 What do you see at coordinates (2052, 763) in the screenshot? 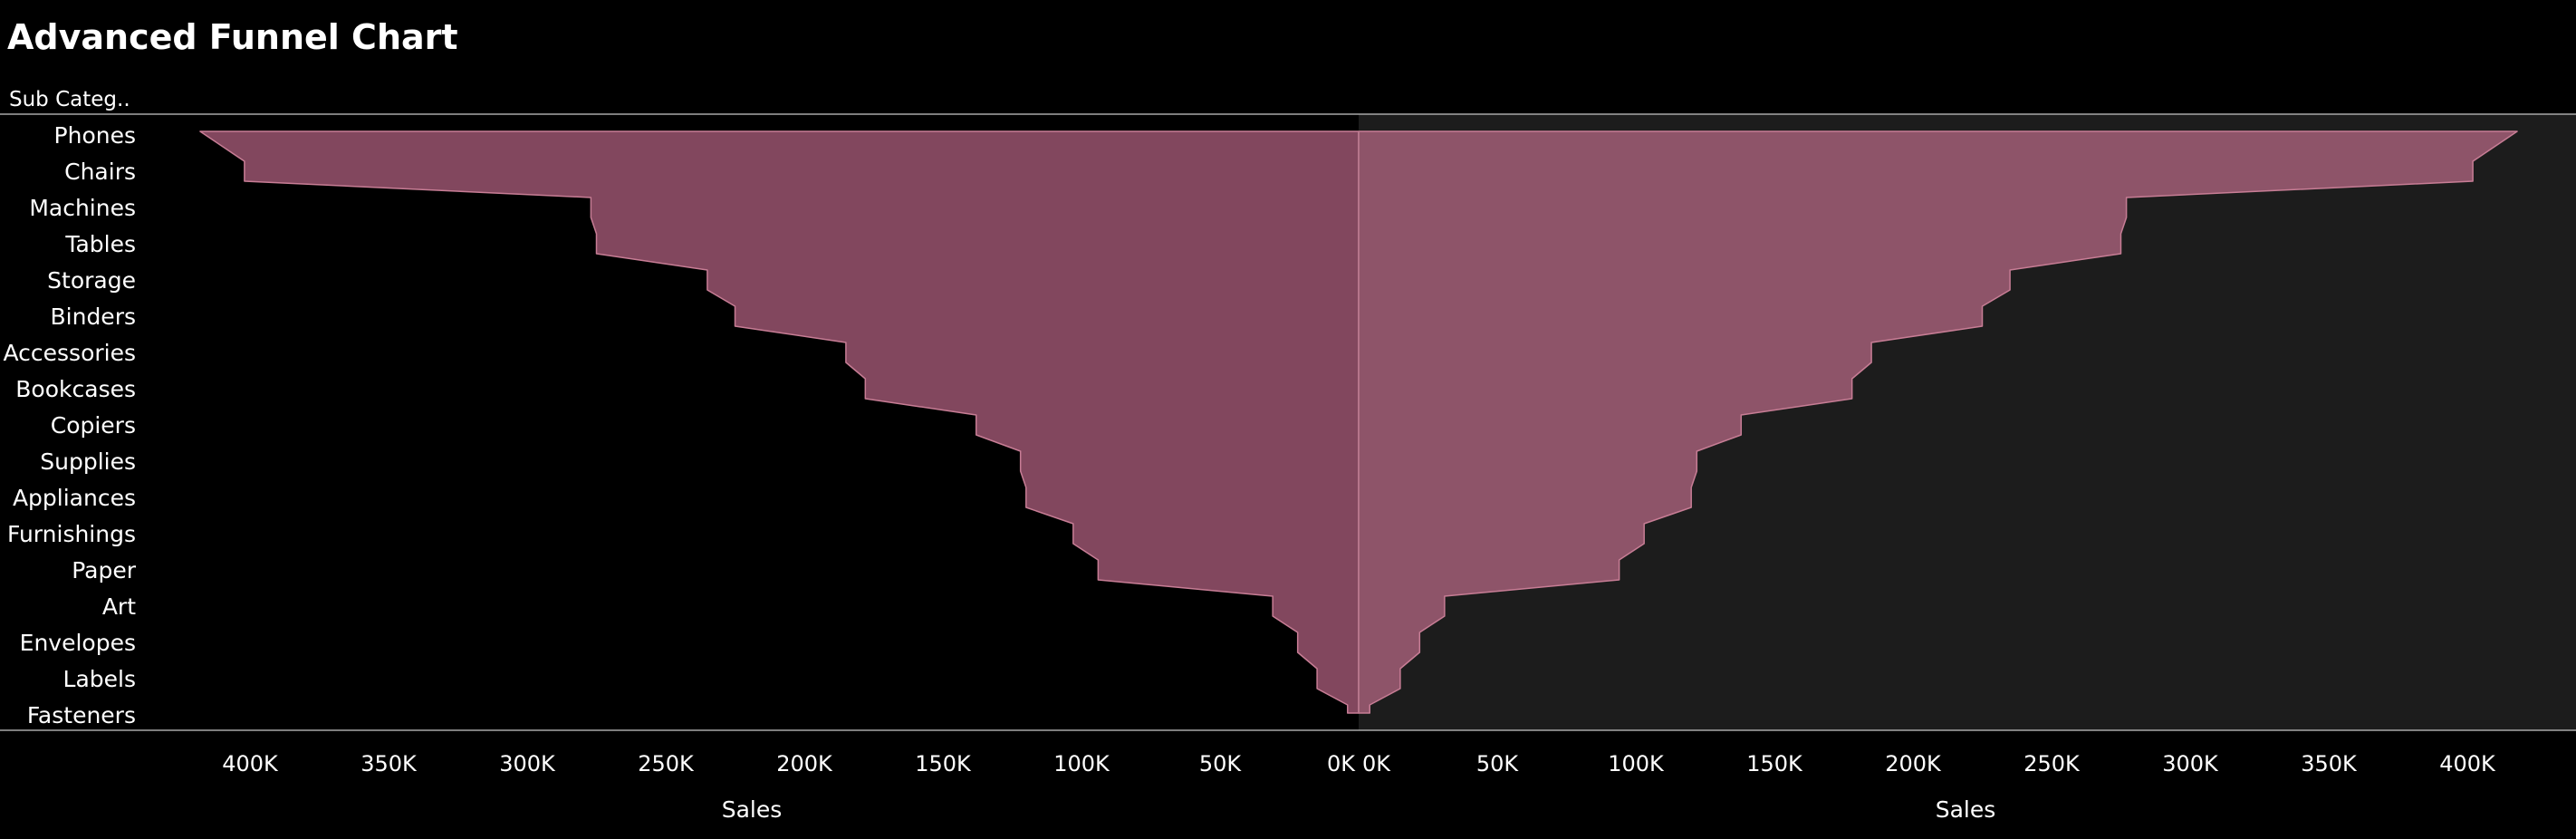
I see `x-tick-label-right: 250K` at bounding box center [2052, 763].